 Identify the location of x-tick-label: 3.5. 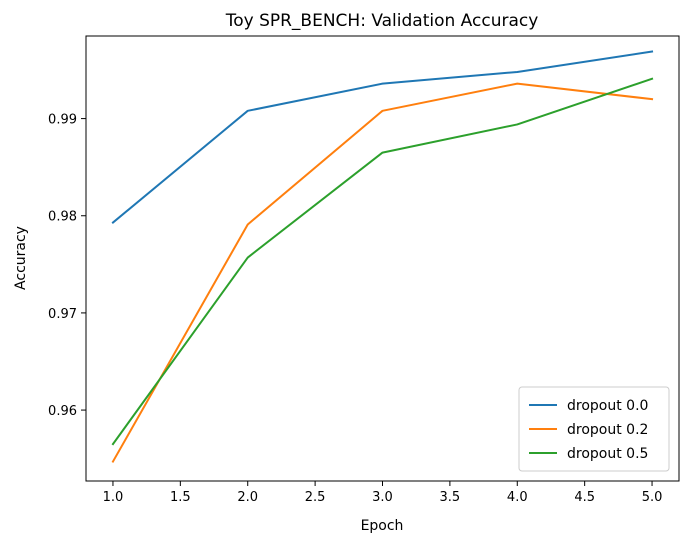
(450, 497).